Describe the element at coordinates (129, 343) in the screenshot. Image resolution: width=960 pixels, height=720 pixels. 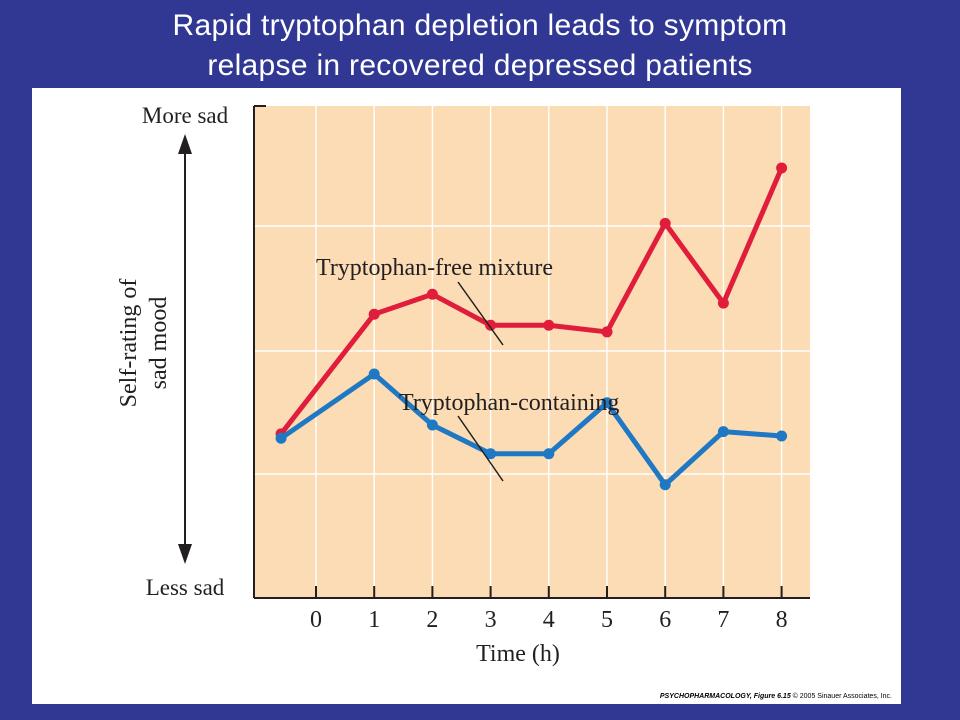
I see `y-axis-label-line-1: Self-rating of` at that location.